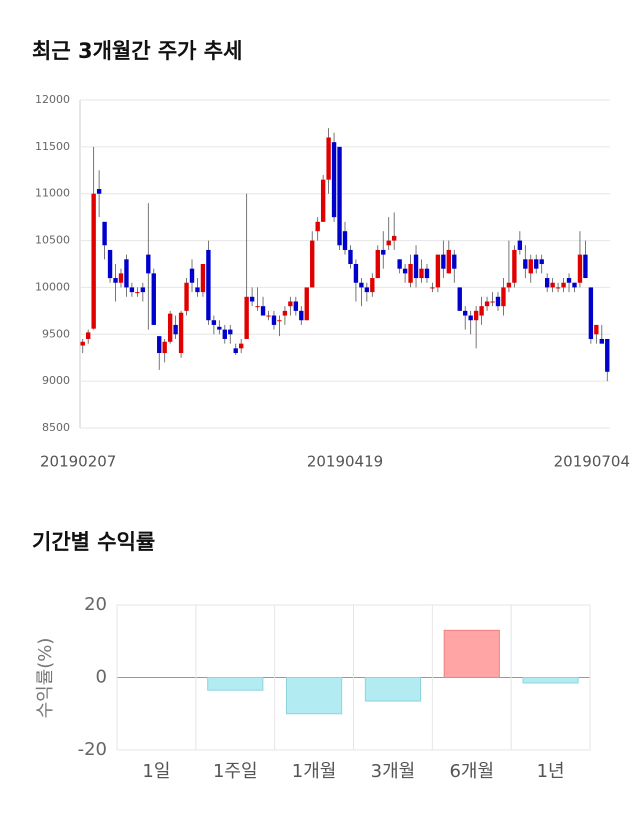 The image size is (640, 814). What do you see at coordinates (551, 771) in the screenshot?
I see `x-tick-label: 1년` at bounding box center [551, 771].